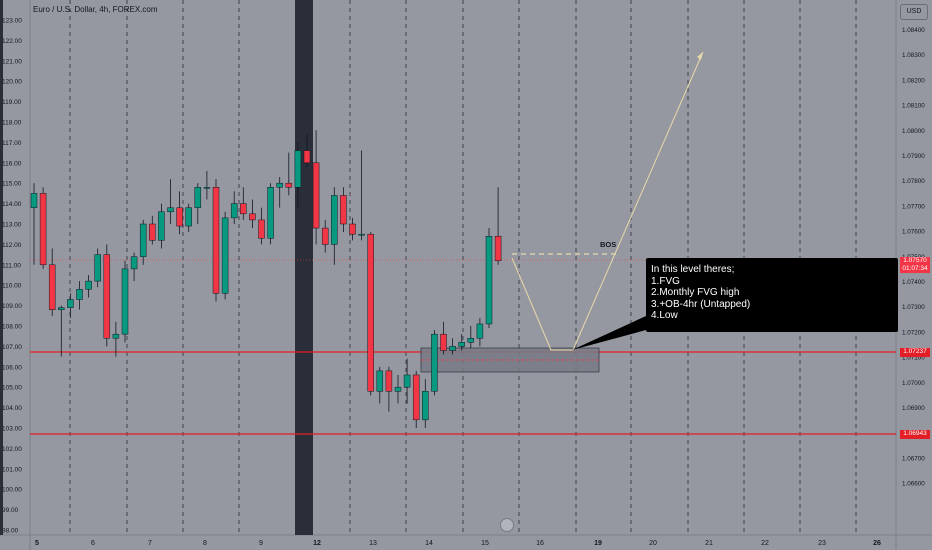 The width and height of the screenshot is (932, 550). I want to click on right-scale-label: 1.07100, so click(913, 358).